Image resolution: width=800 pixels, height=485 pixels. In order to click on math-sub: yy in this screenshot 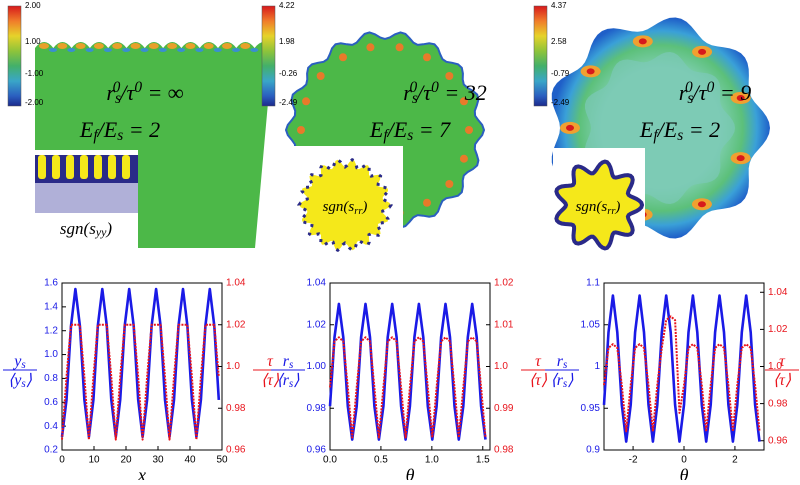, I will do `click(101, 232)`.